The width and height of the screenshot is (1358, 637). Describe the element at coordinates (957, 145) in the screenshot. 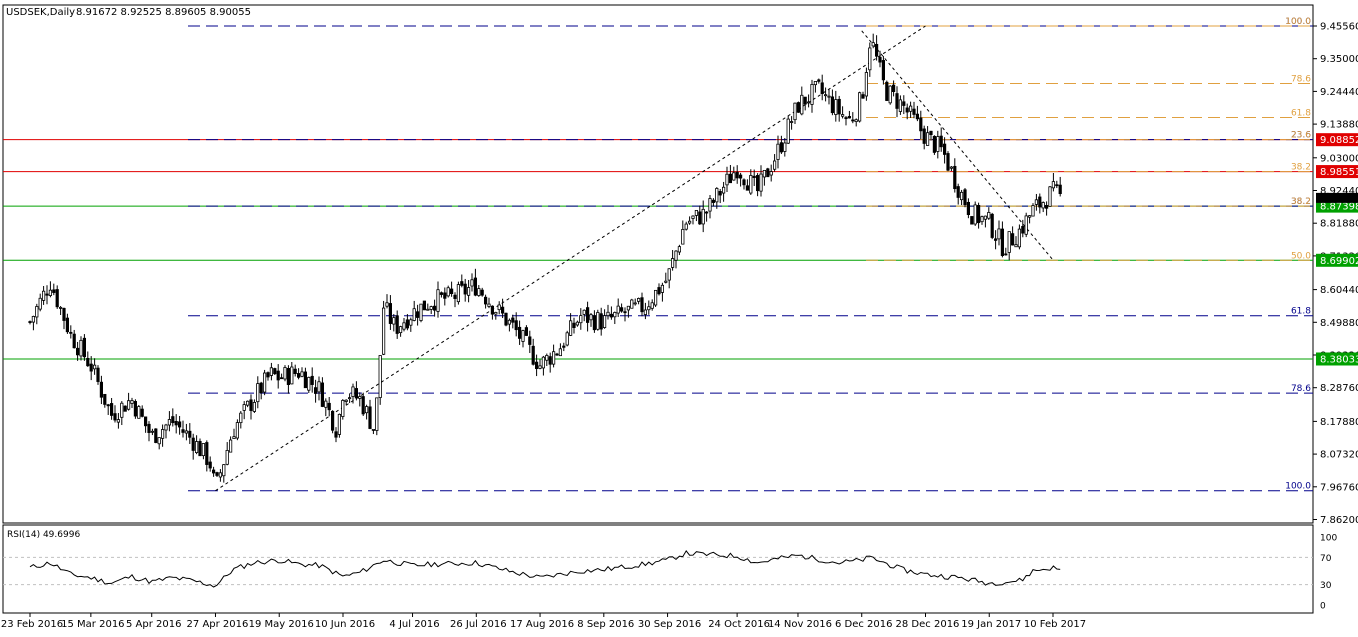

I see `trendline` at that location.